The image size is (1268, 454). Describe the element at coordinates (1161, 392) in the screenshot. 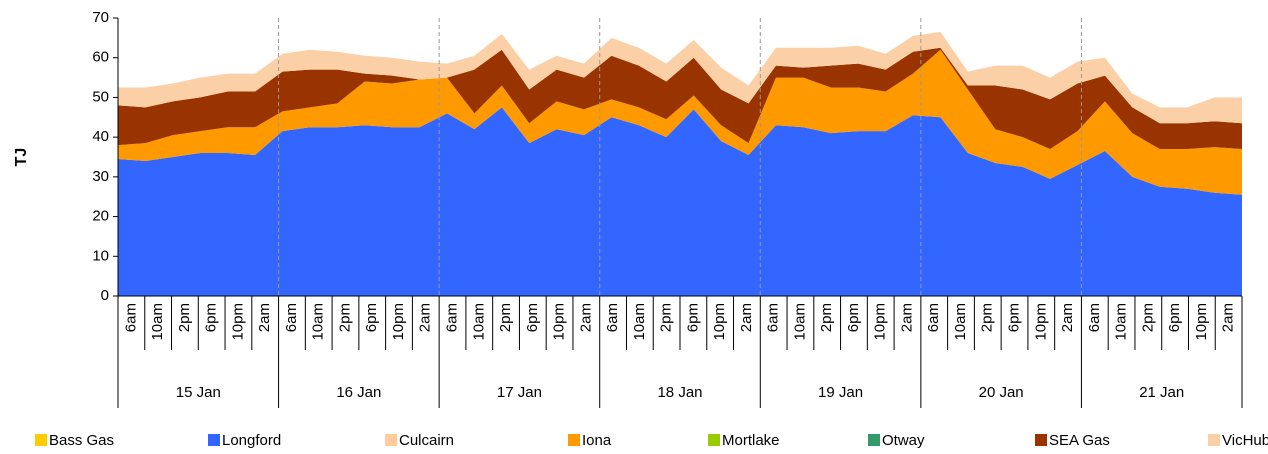

I see `group-label: 21 Jan` at that location.